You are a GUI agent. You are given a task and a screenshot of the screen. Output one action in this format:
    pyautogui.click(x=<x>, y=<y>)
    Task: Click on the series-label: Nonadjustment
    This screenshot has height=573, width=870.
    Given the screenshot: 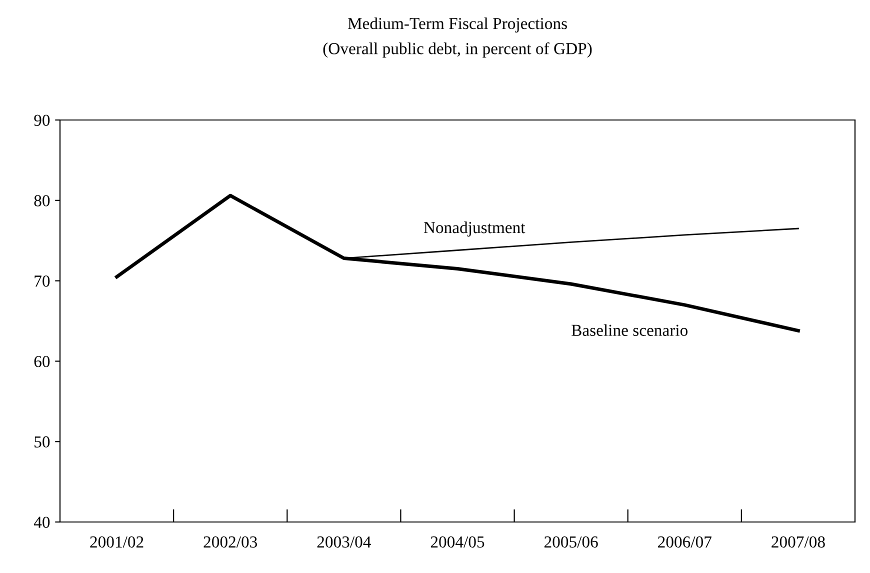 What is the action you would take?
    pyautogui.click(x=475, y=229)
    